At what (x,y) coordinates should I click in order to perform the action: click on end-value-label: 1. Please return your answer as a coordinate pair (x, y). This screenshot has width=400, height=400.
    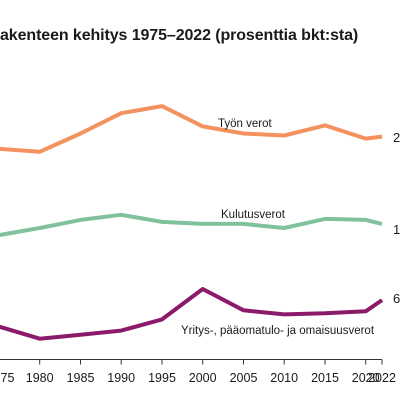
    Looking at the image, I should click on (396, 229).